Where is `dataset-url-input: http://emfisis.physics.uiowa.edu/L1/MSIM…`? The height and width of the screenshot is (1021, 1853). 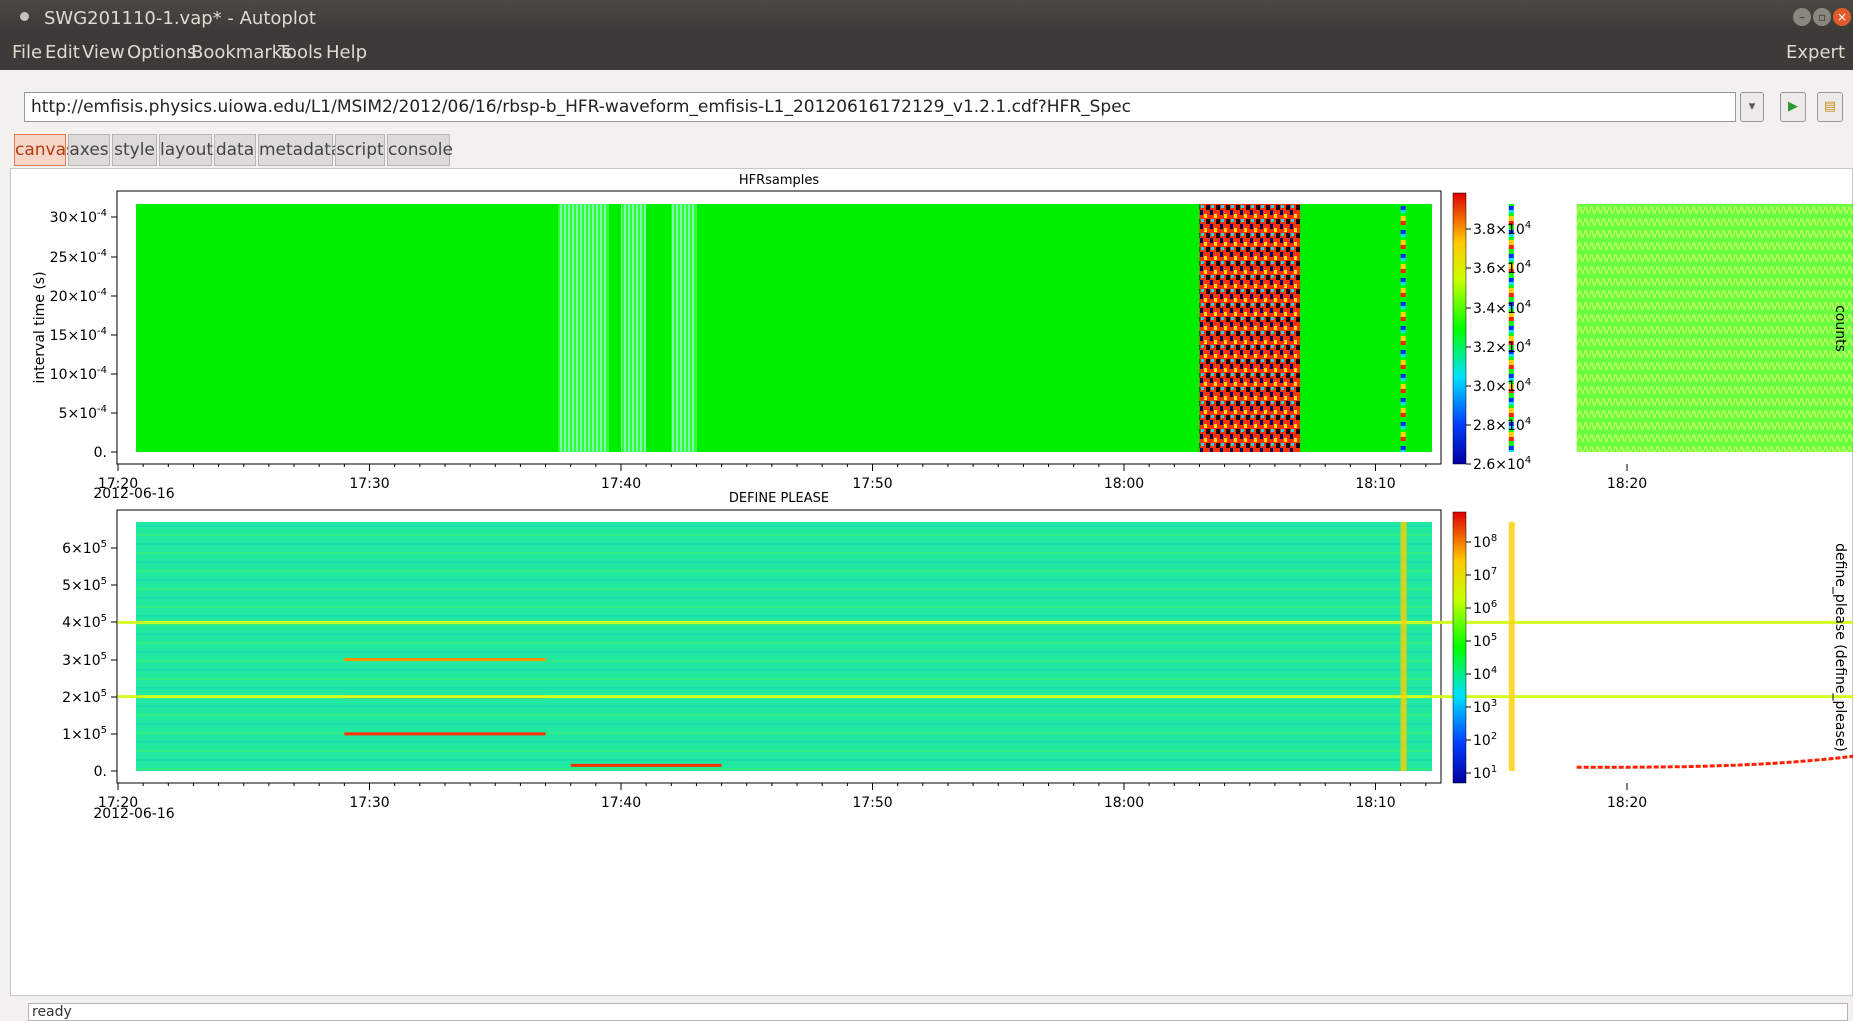 dataset-url-input: http://emfisis.physics.uiowa.edu/L1/MSIM… is located at coordinates (880, 107).